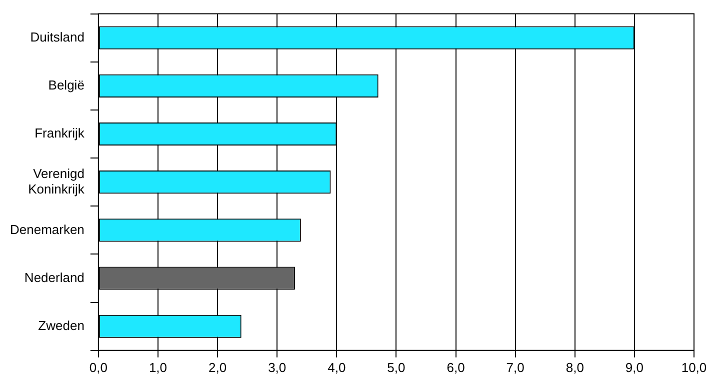  Describe the element at coordinates (158, 367) in the screenshot. I see `x-tick-label: 1,0` at that location.